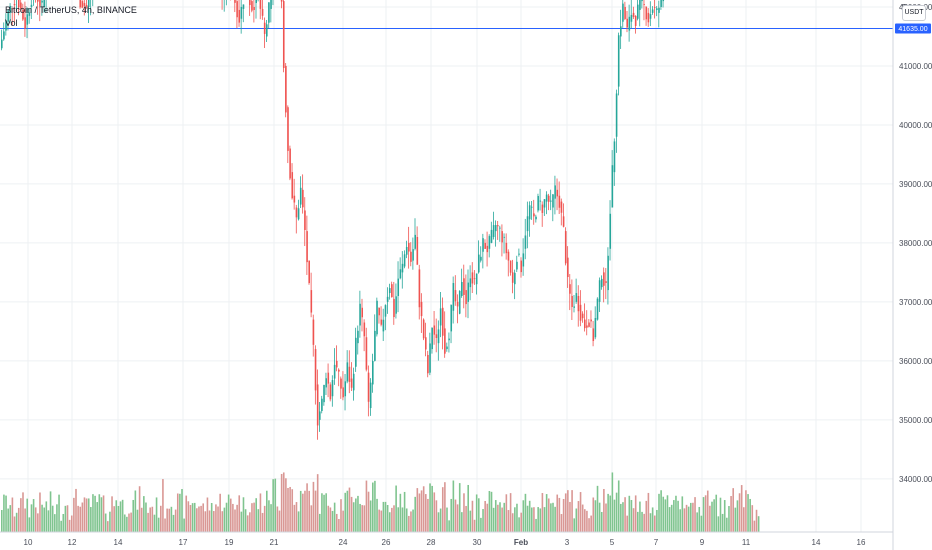  I want to click on price-tick-label: 36000.00, so click(915, 361).